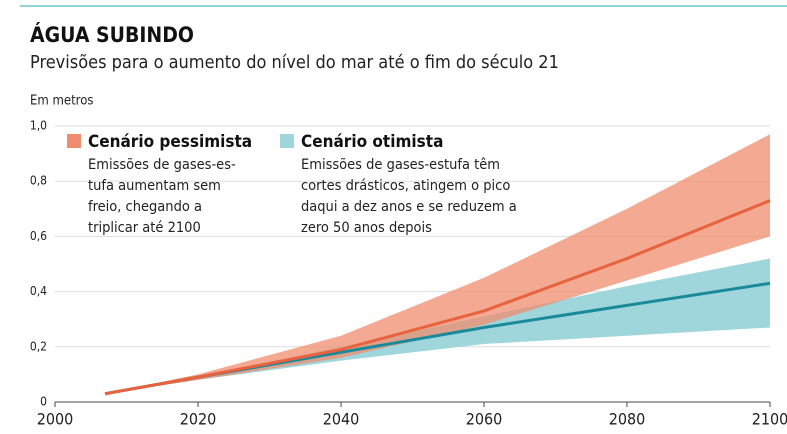 The image size is (787, 434). What do you see at coordinates (198, 419) in the screenshot?
I see `x-tick-label: 2020` at bounding box center [198, 419].